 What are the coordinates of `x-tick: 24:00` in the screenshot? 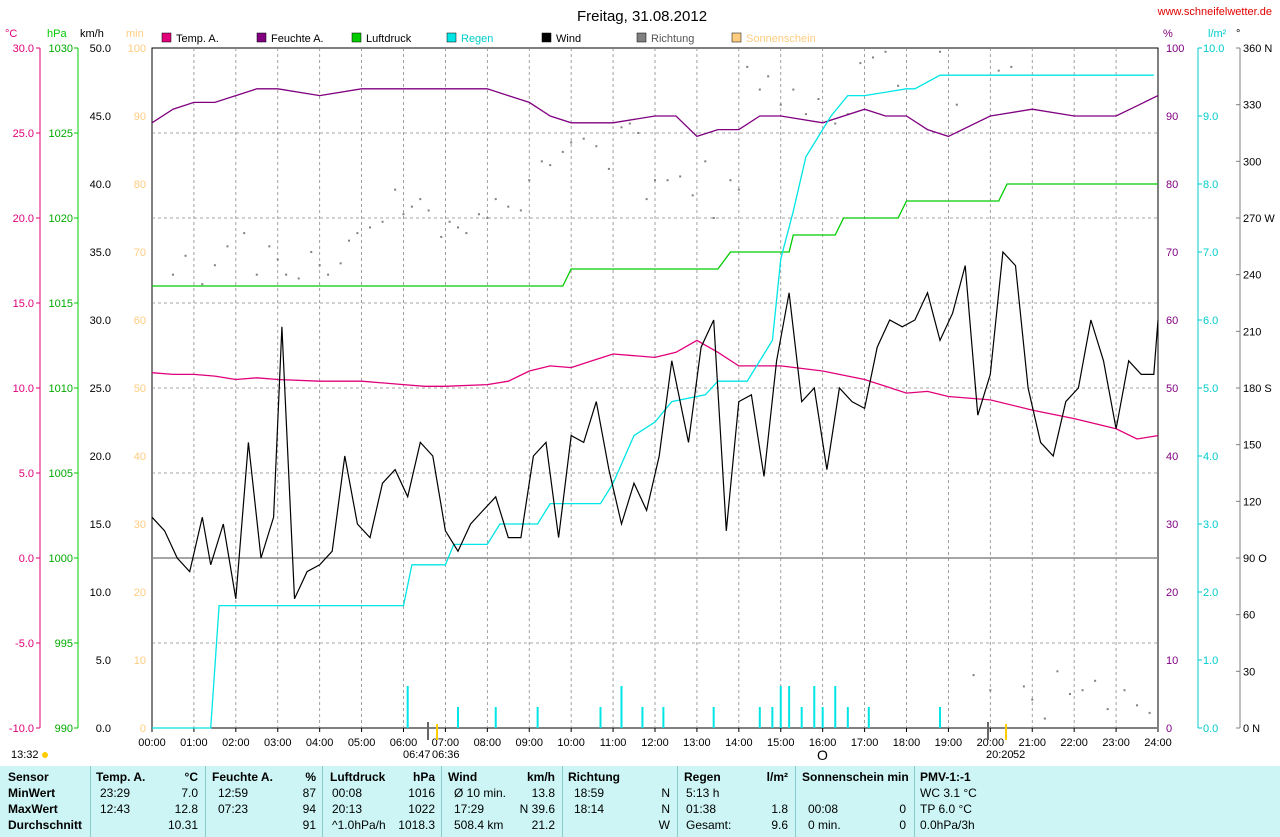 It's located at (1158, 743).